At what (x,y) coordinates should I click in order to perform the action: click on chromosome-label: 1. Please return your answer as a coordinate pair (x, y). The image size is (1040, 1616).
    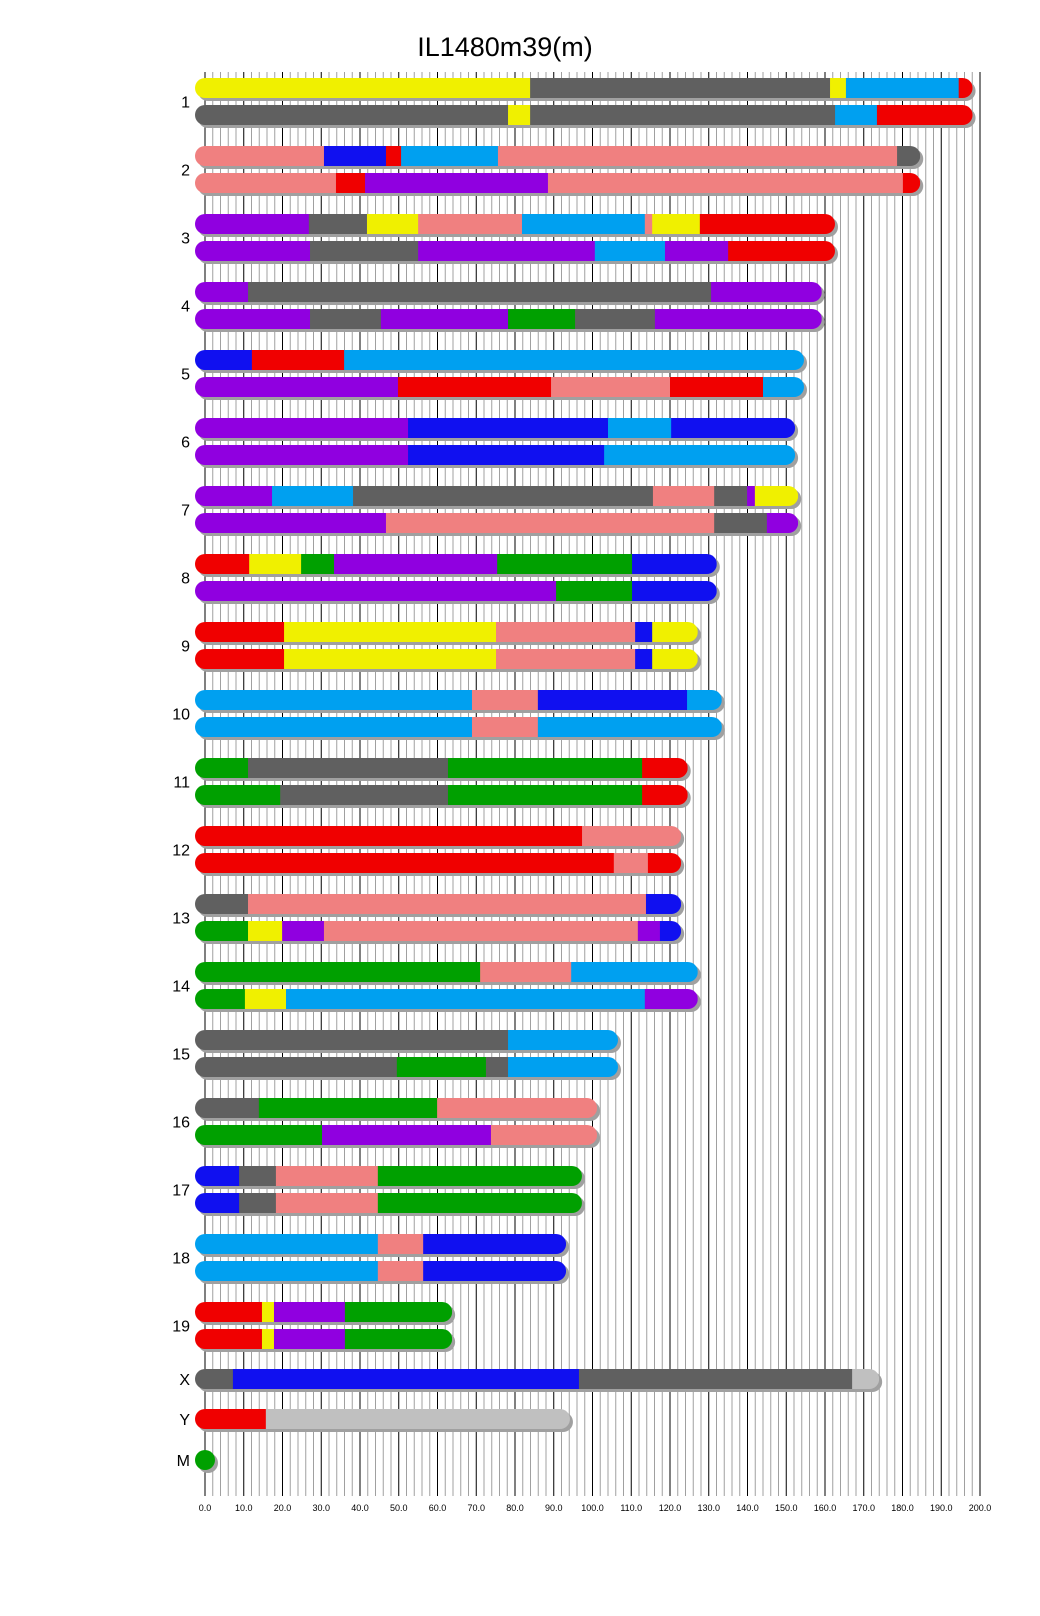
    Looking at the image, I should click on (185, 103).